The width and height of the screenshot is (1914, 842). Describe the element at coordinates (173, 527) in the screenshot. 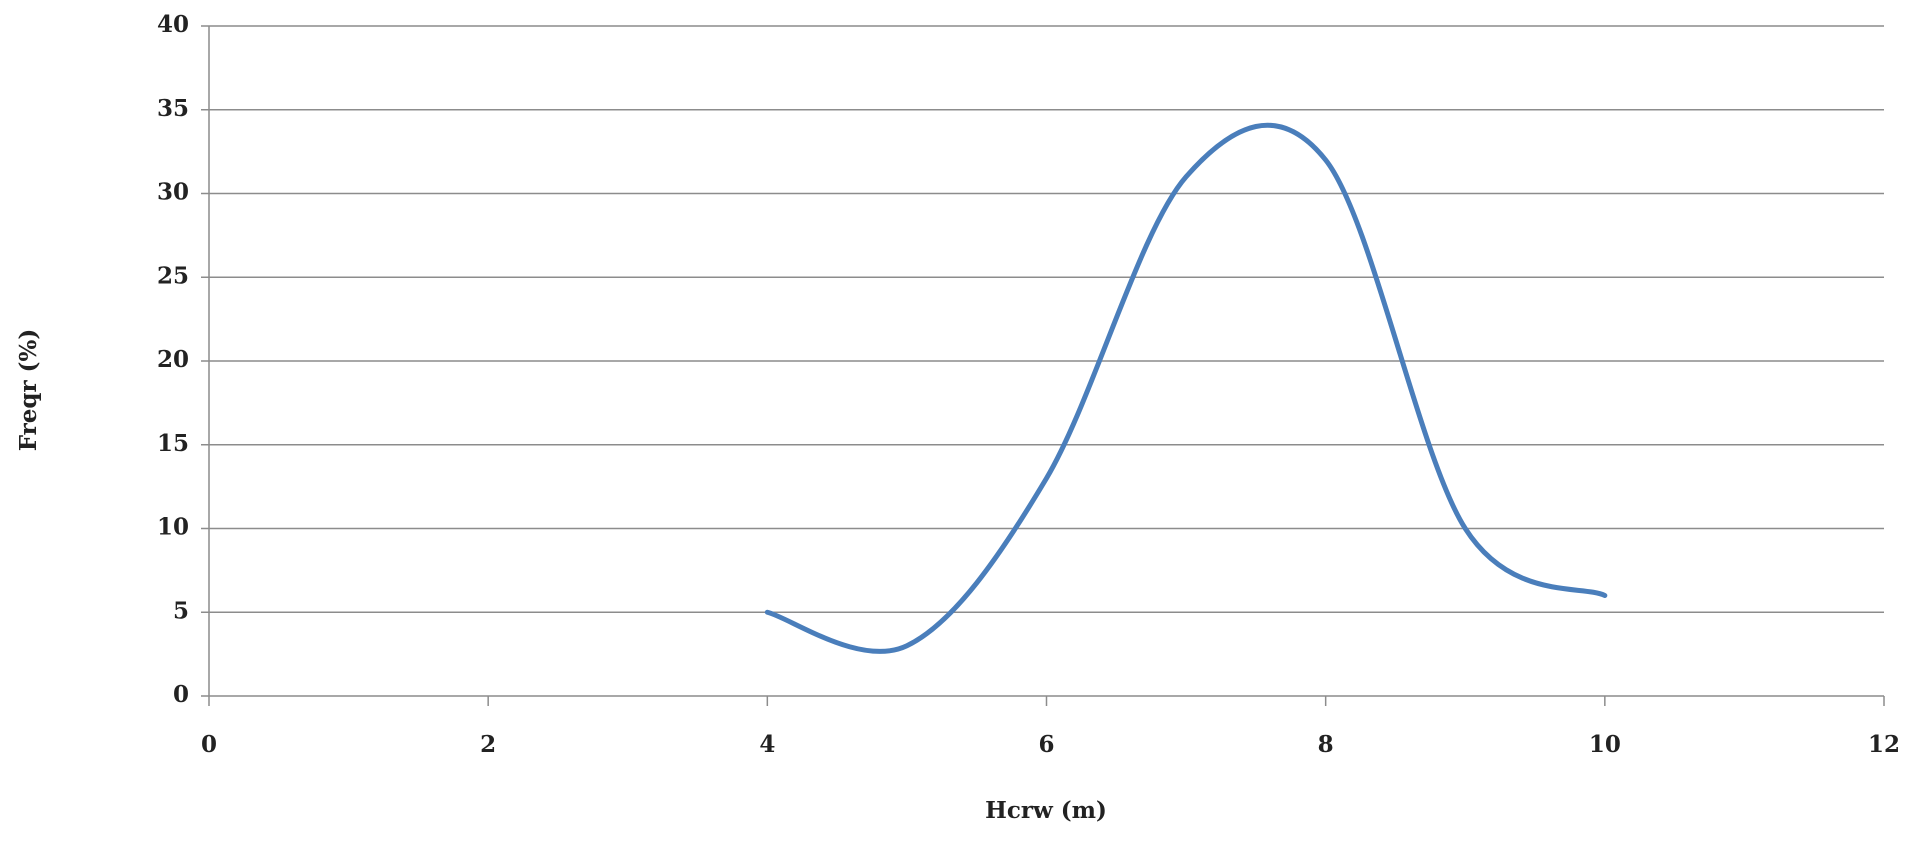

I see `y-tick-label: 10` at that location.